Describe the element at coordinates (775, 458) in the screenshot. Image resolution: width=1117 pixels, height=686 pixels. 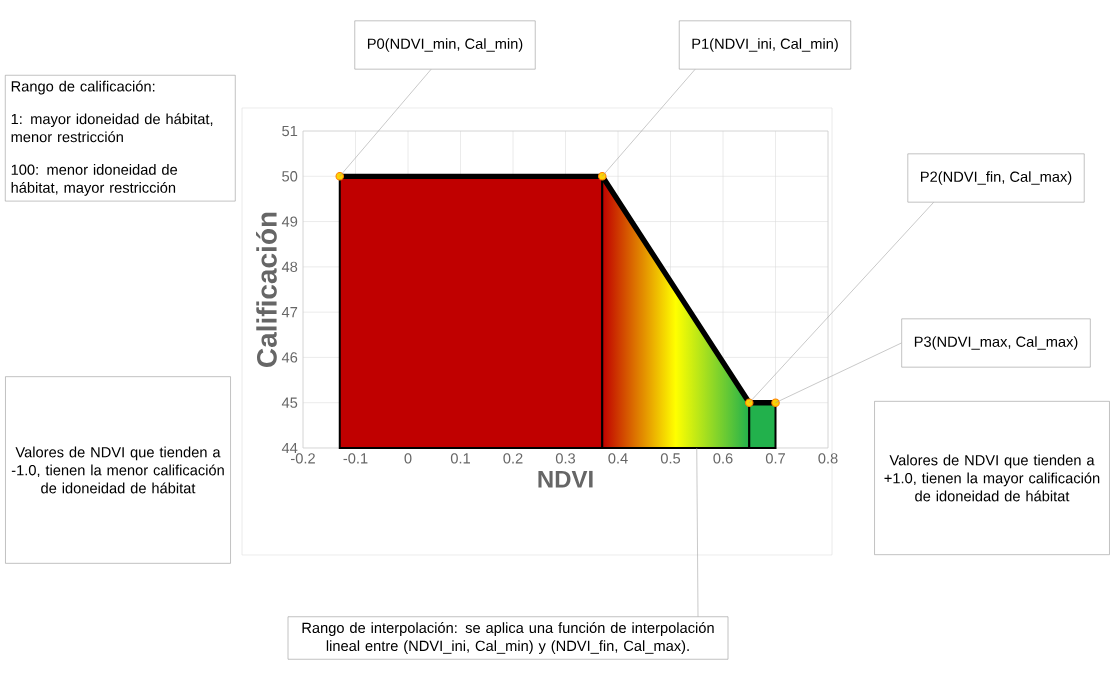
I see `x-tick-label: 0.7` at that location.